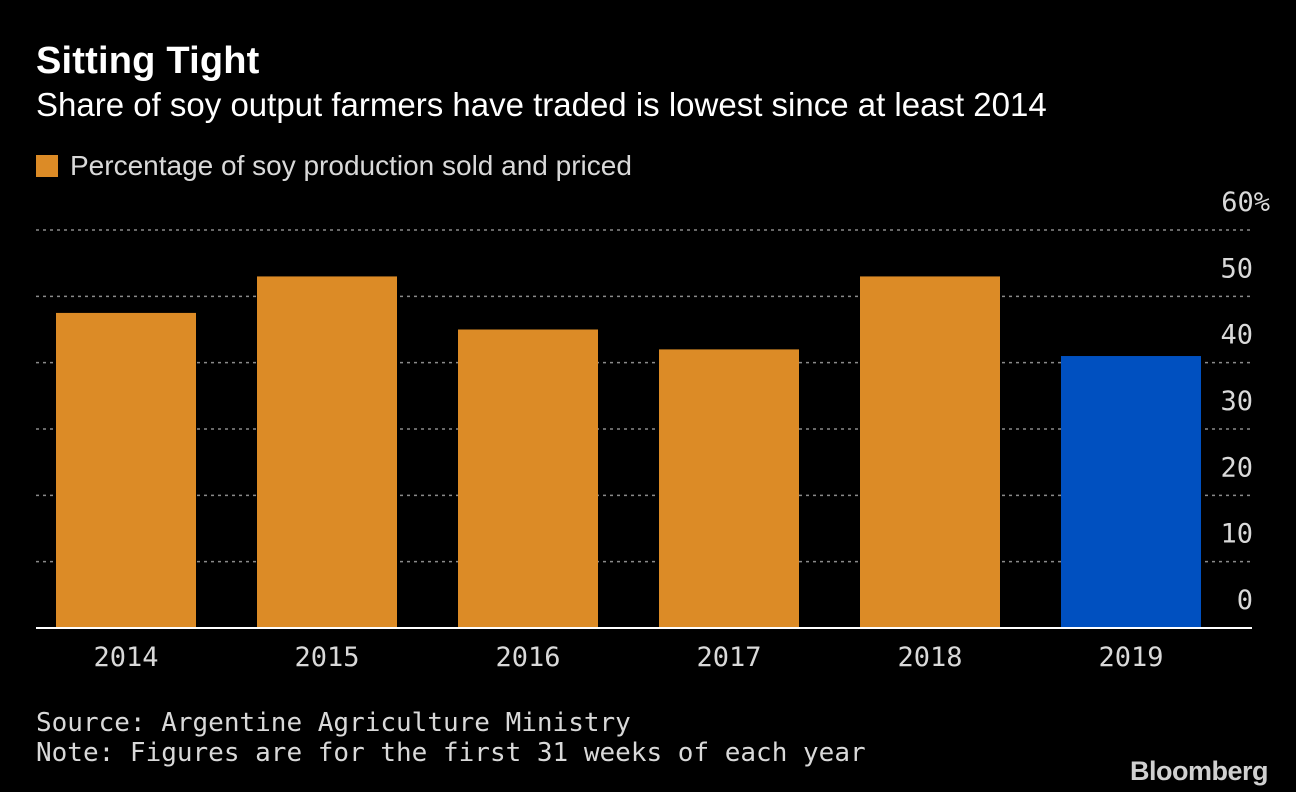  I want to click on y-tick-label-50: 50, so click(1236, 268).